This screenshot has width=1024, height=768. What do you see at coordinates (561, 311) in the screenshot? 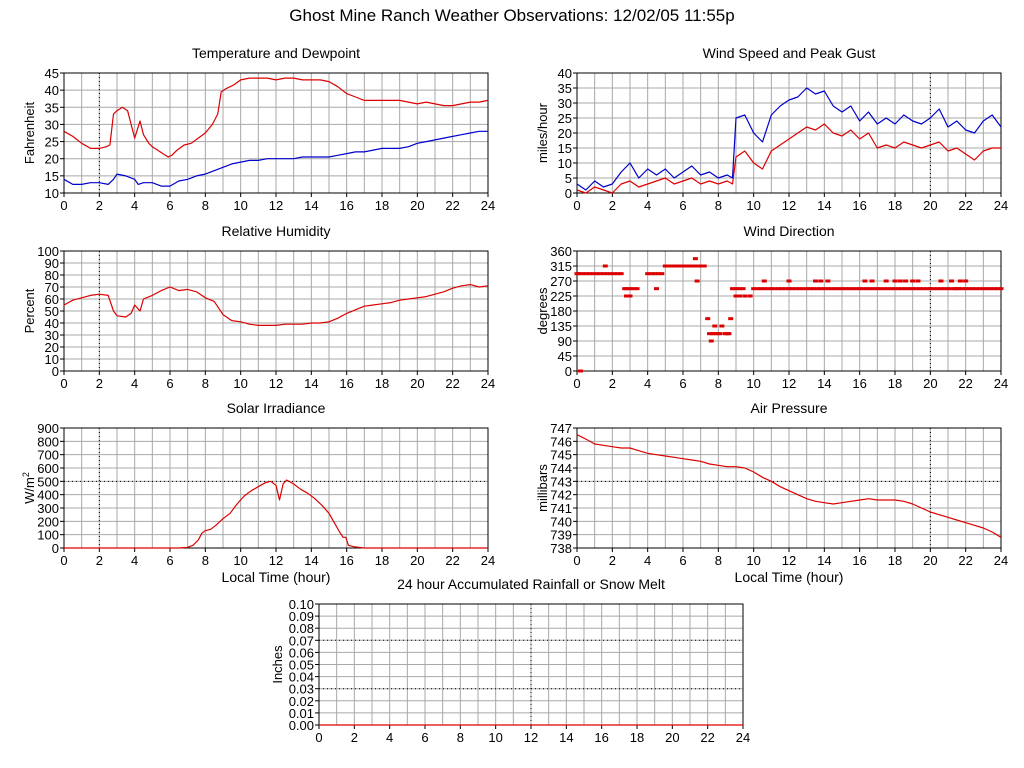
I see `y-tick-label: 180` at bounding box center [561, 311].